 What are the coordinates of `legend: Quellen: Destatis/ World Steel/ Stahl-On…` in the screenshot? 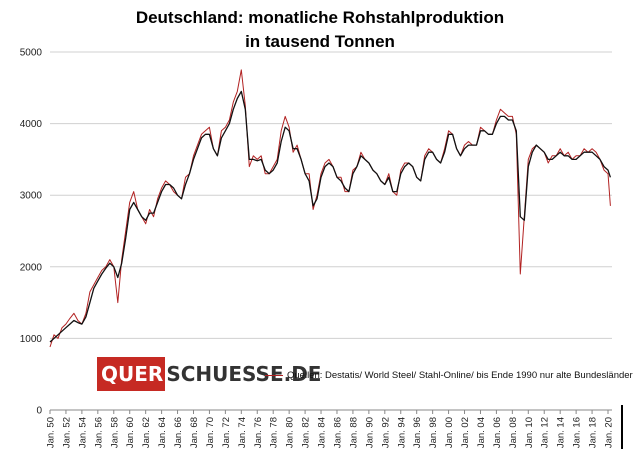 It's located at (449, 375).